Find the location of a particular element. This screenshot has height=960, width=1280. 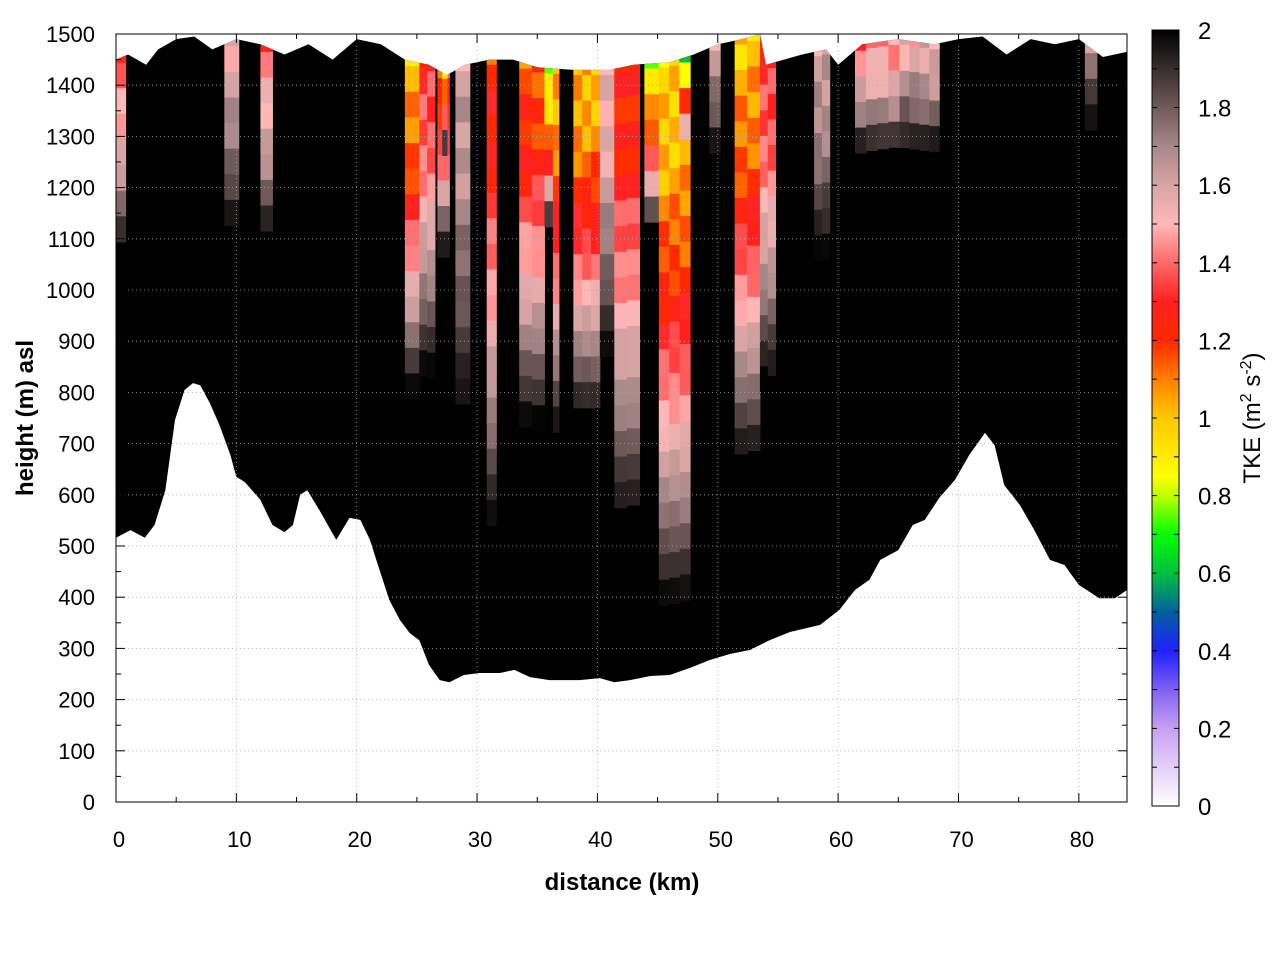

y-tick-label: 500 is located at coordinates (76, 546).